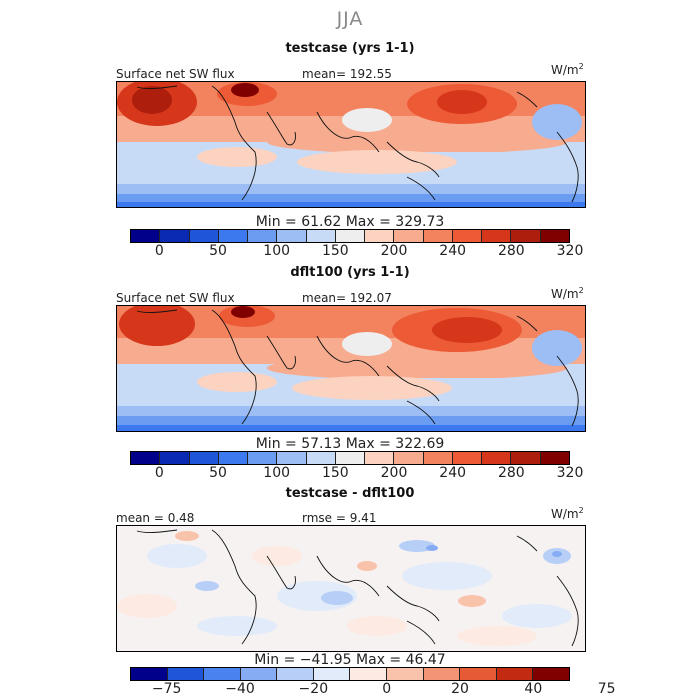 The width and height of the screenshot is (700, 700). What do you see at coordinates (533, 689) in the screenshot?
I see `colorbar-tick-label: 40` at bounding box center [533, 689].